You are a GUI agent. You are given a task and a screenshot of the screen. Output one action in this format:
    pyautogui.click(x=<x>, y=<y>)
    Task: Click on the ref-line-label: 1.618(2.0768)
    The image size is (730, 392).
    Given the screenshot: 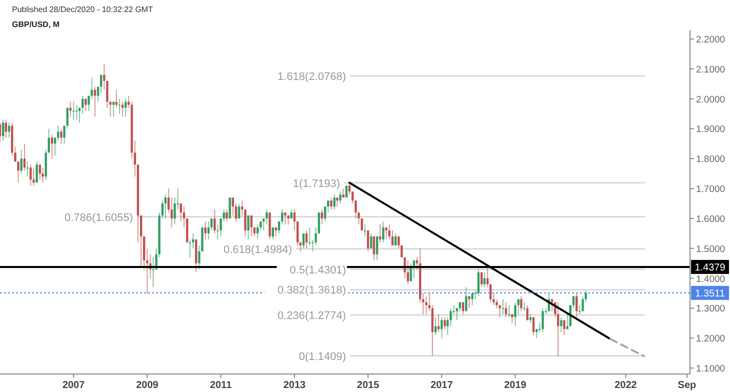 What is the action you would take?
    pyautogui.click(x=312, y=76)
    